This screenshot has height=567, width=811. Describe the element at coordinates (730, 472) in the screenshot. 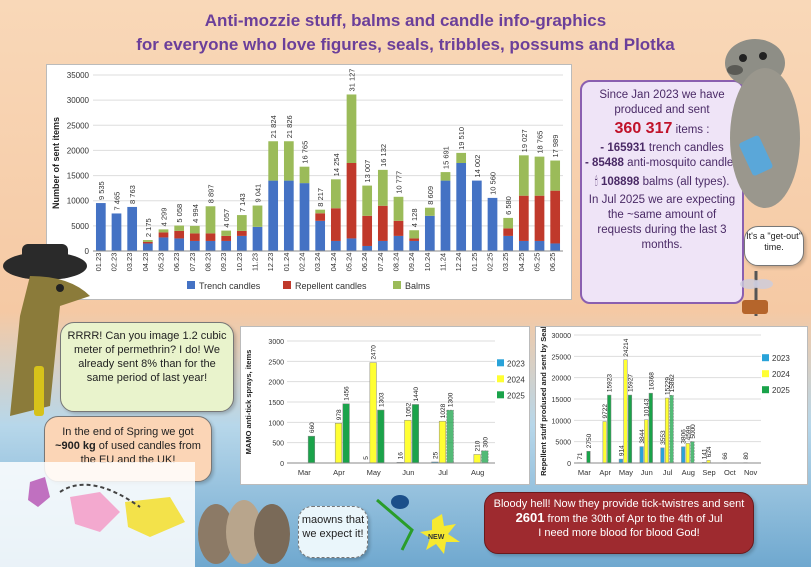

I see `x-tick-label: Oct` at that location.